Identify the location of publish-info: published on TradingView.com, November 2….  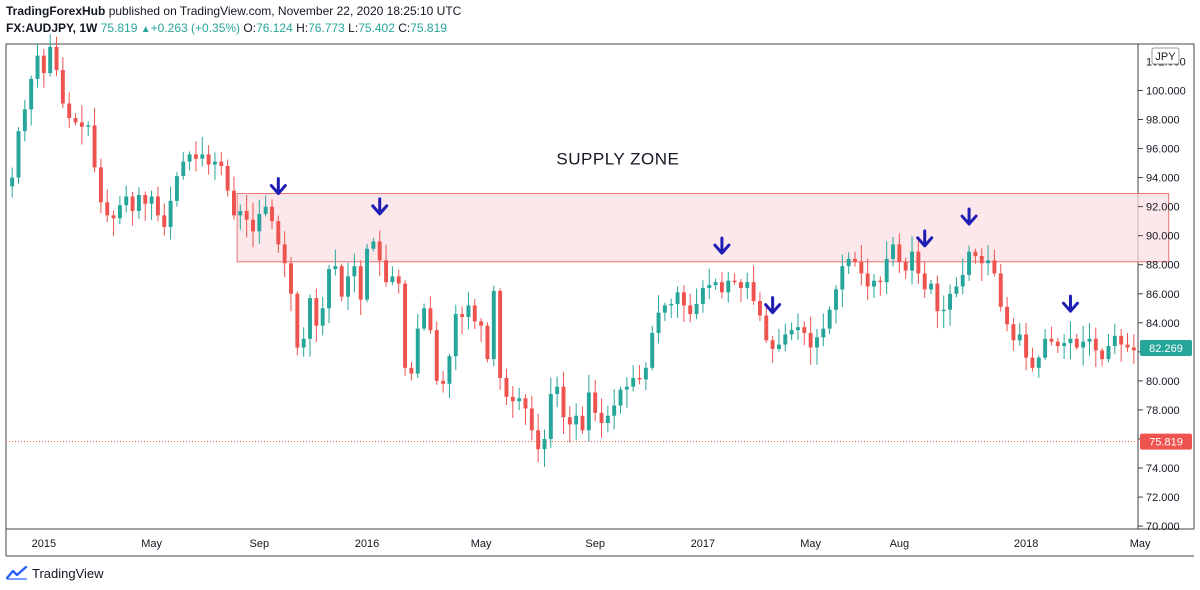
(285, 11).